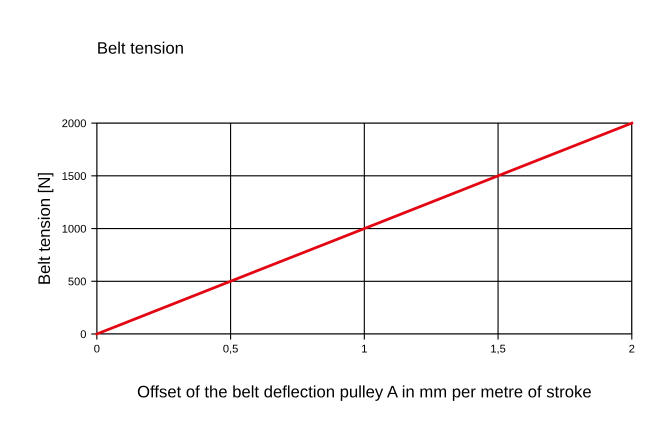 This screenshot has width=650, height=426. What do you see at coordinates (74, 123) in the screenshot?
I see `y-tick-label: 2000` at bounding box center [74, 123].